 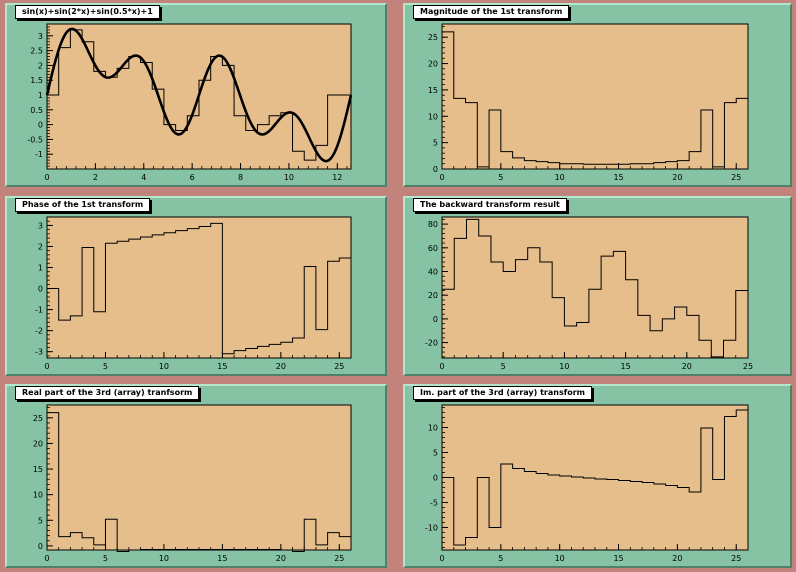 I want to click on y-tick-label: -10, so click(x=431, y=528).